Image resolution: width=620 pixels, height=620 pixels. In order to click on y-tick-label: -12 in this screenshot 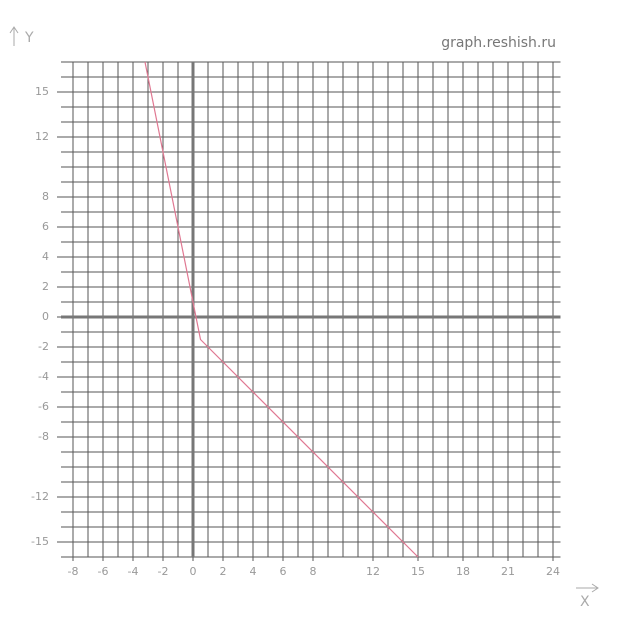, I will do `click(40, 496)`.